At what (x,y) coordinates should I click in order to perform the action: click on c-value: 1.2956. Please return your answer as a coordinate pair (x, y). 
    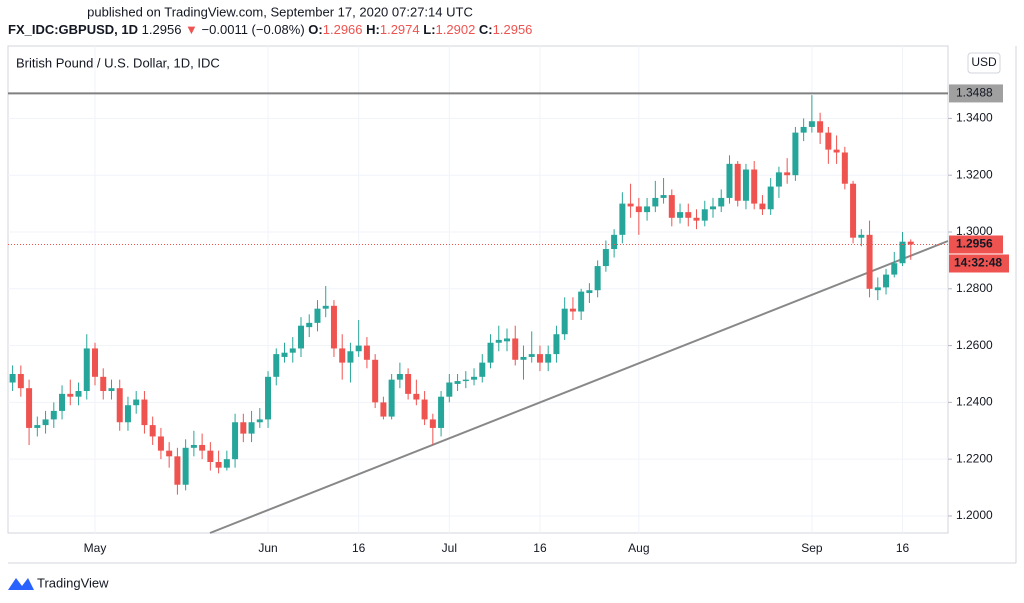
    Looking at the image, I should click on (513, 29).